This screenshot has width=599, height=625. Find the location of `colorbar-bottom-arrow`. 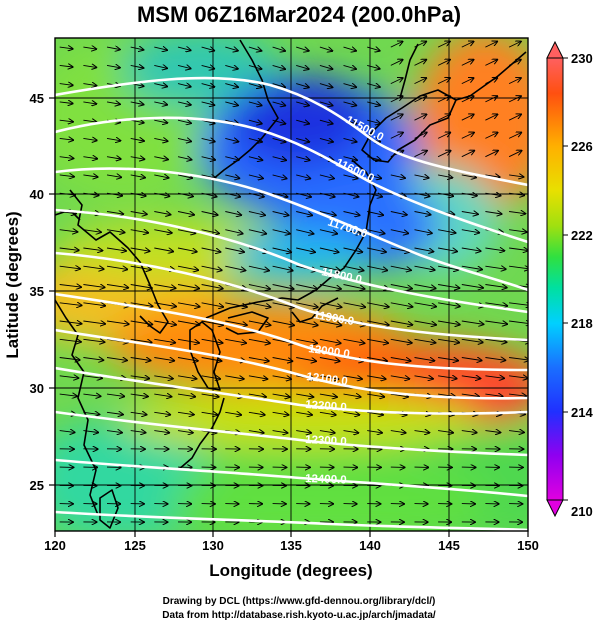

colorbar-bottom-arrow is located at coordinates (555, 508).